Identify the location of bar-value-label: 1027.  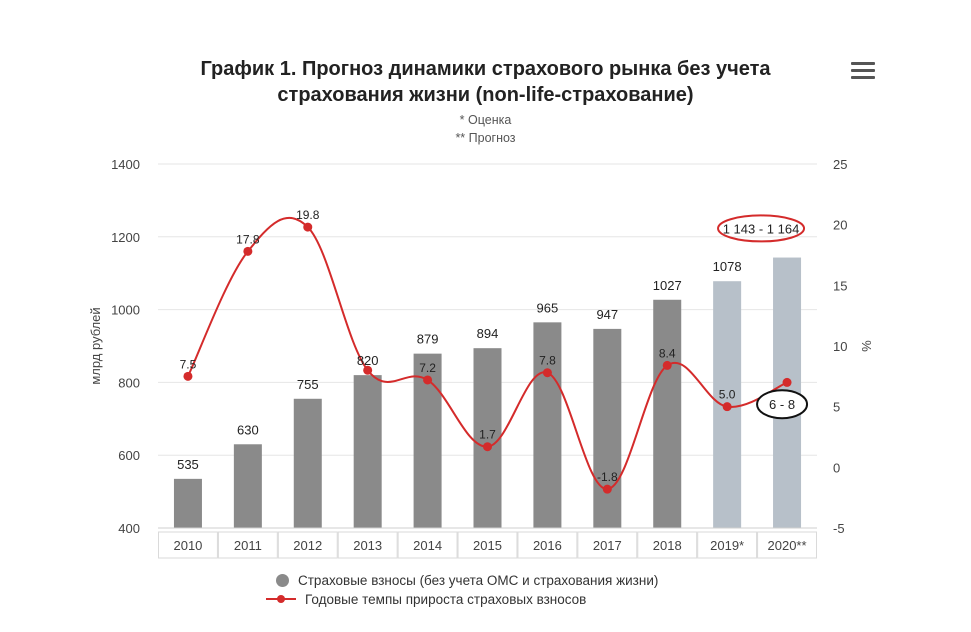
(667, 285).